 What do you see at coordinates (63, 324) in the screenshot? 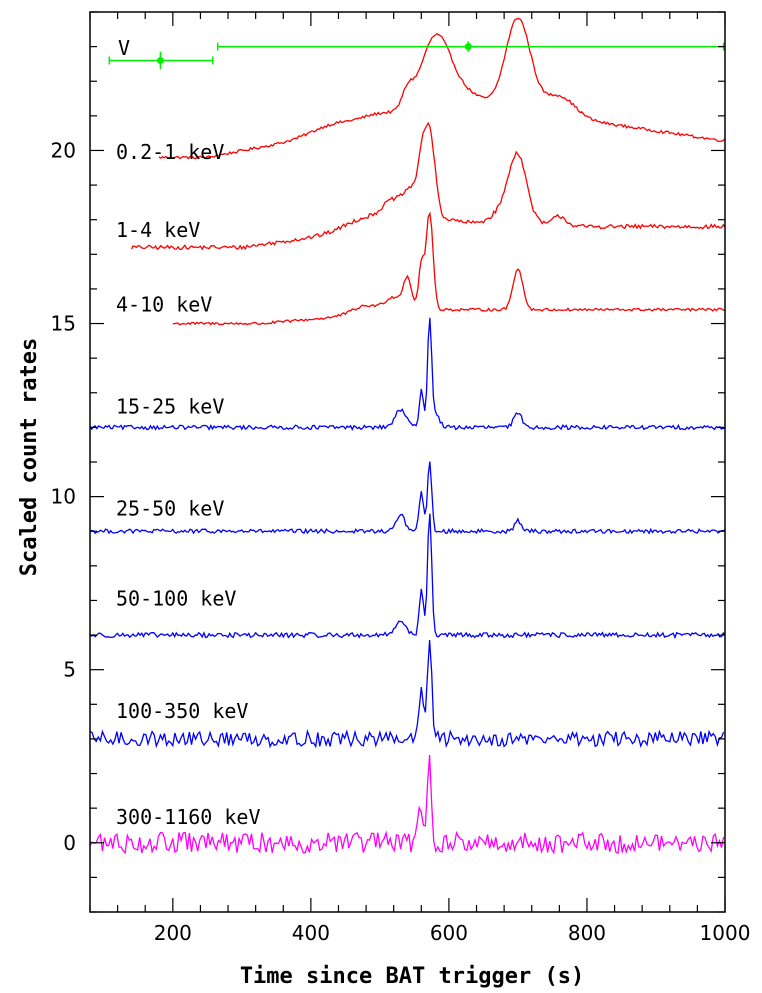
I see `y-tick-label: 15` at bounding box center [63, 324].